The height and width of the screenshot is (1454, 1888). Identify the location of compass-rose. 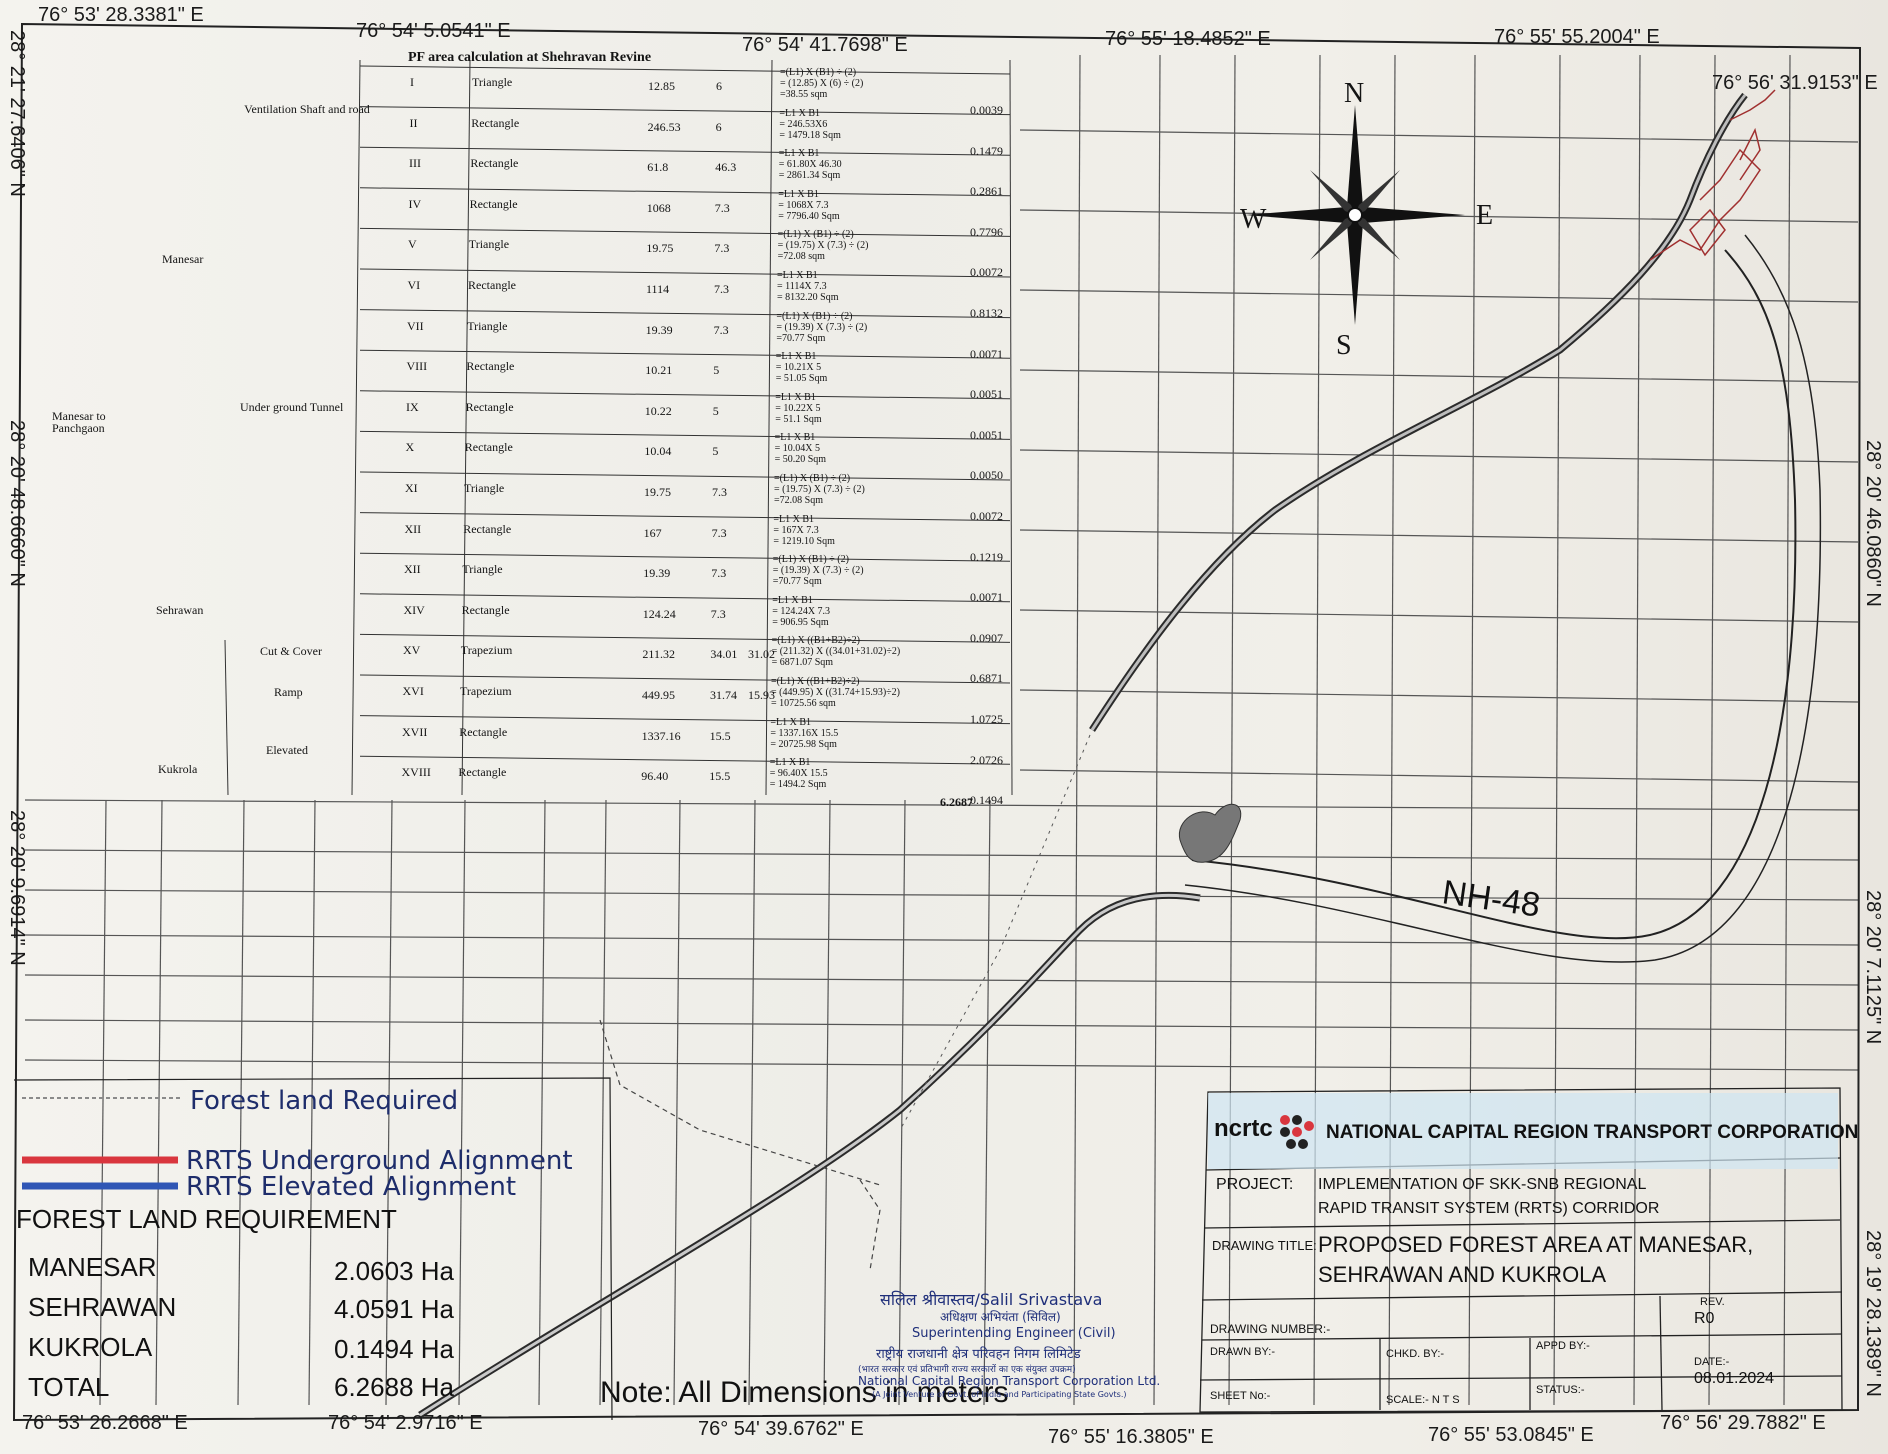
(1355, 215).